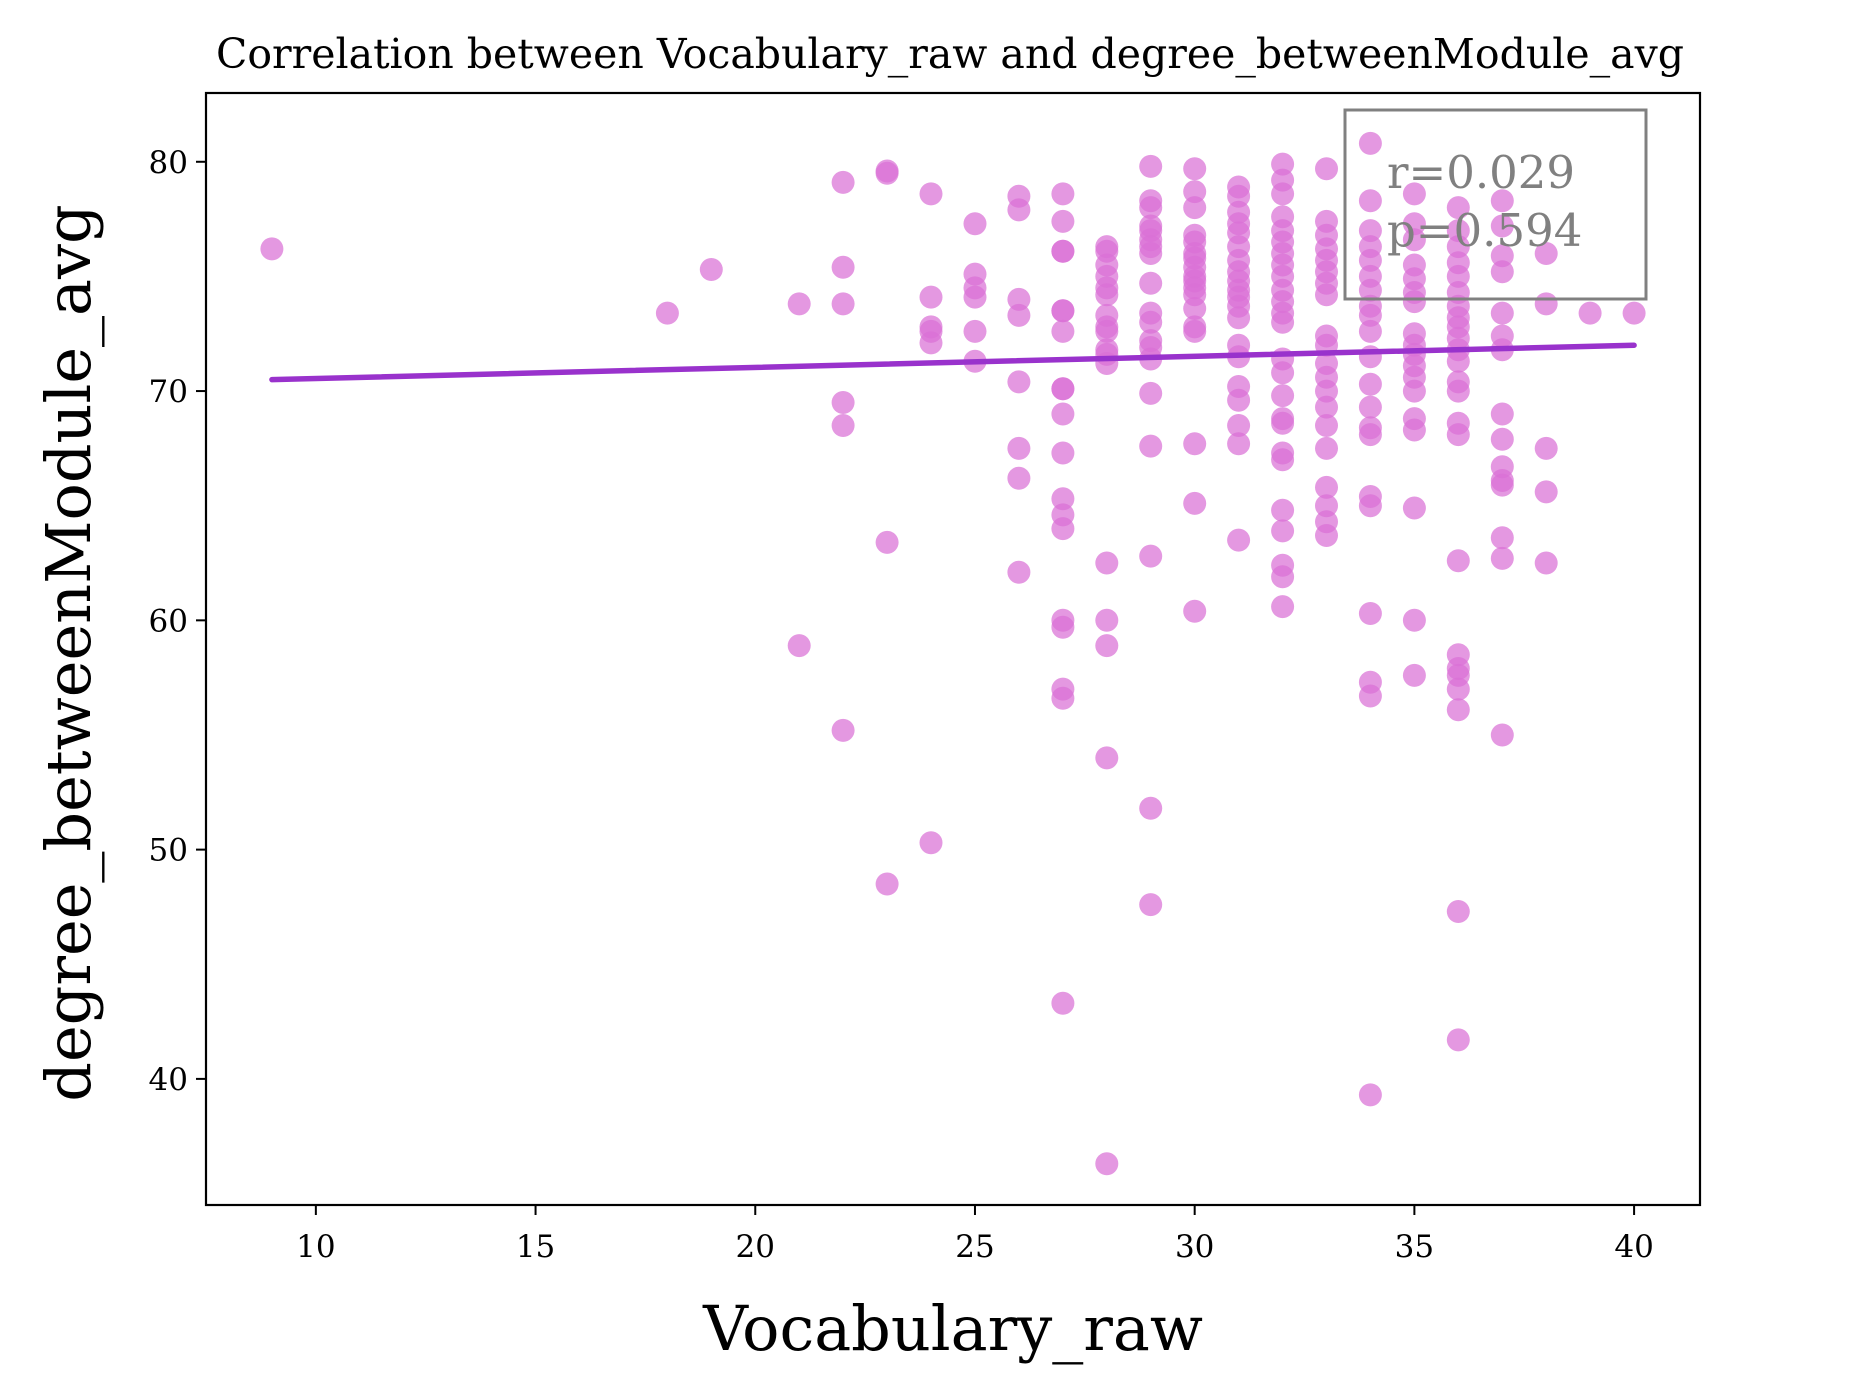 This screenshot has height=1395, width=1872. I want to click on x-tick-label: 40, so click(1633, 1247).